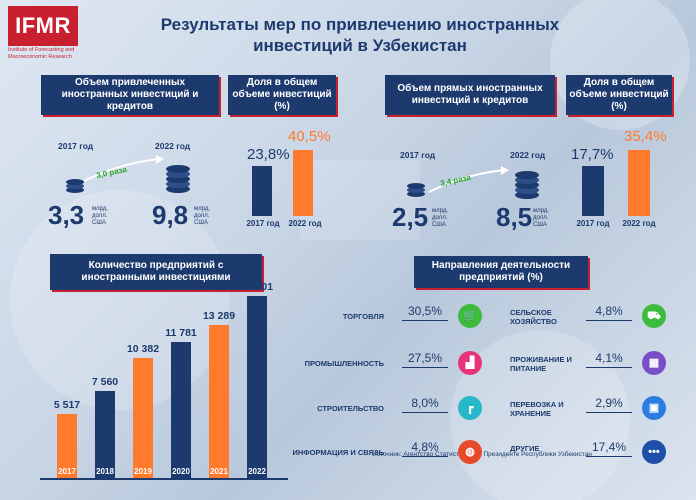 This screenshot has height=500, width=696. I want to click on panel2-bar-2017, so click(262, 191).